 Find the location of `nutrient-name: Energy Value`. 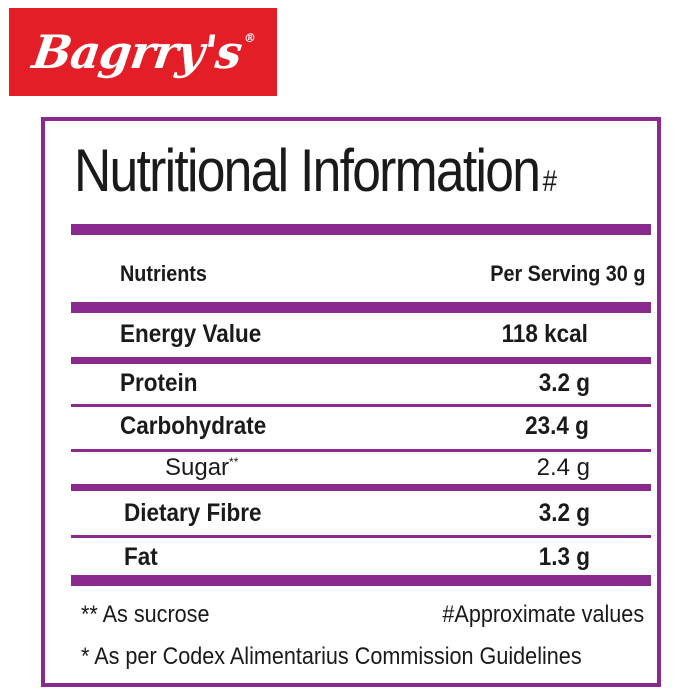

nutrient-name: Energy Value is located at coordinates (191, 333).